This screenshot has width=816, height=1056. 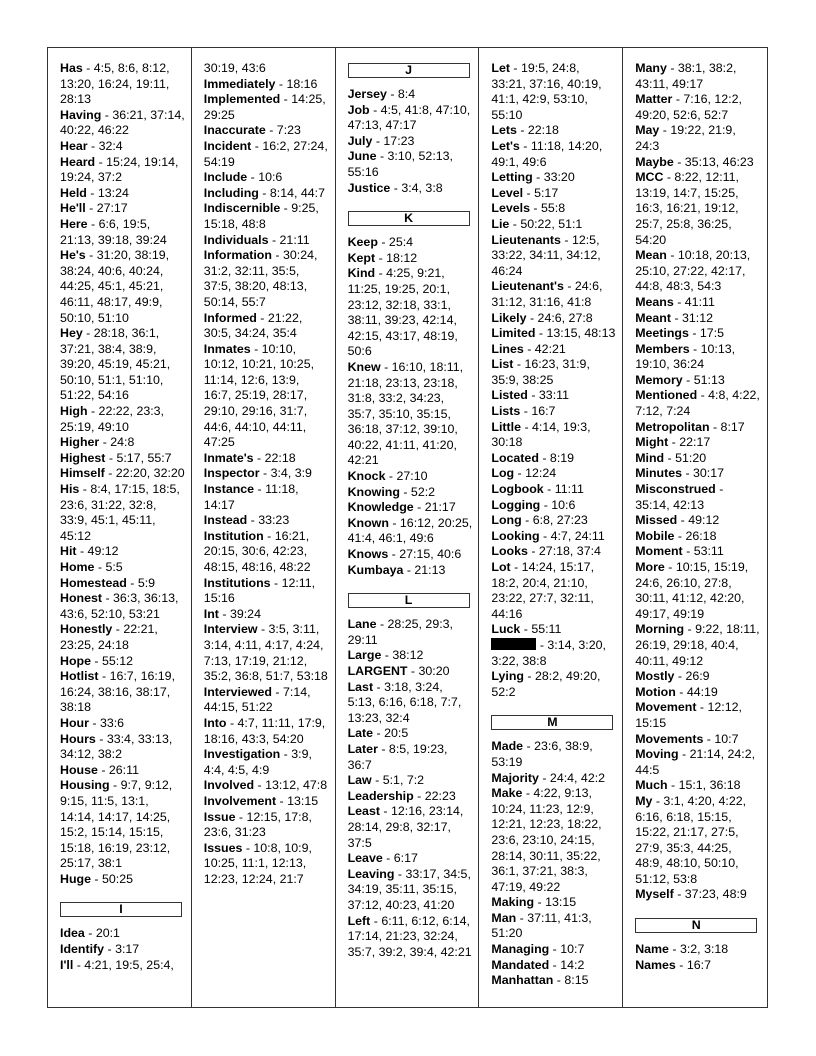 What do you see at coordinates (655, 964) in the screenshot?
I see `index-term: Names` at bounding box center [655, 964].